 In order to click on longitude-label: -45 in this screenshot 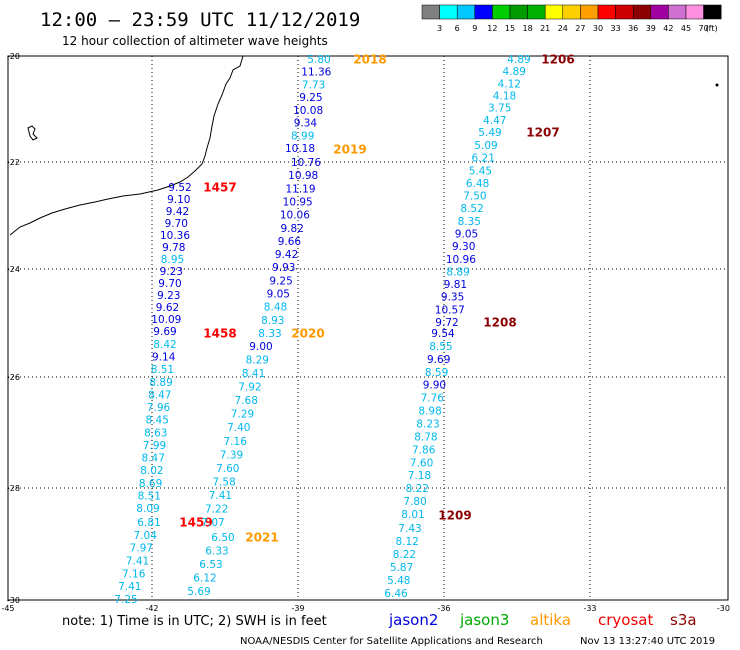, I will do `click(7, 608)`.